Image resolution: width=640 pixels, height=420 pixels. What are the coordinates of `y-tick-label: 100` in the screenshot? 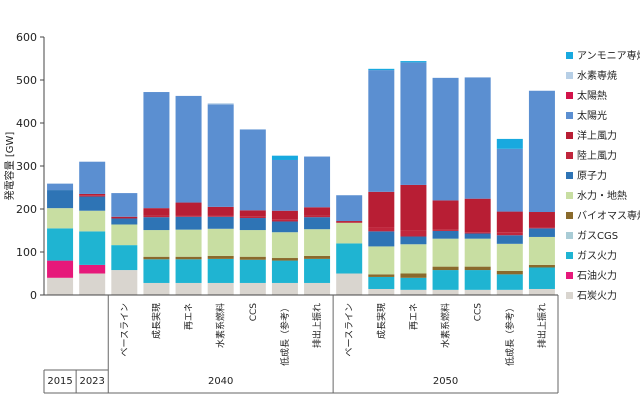 It's located at (26, 252).